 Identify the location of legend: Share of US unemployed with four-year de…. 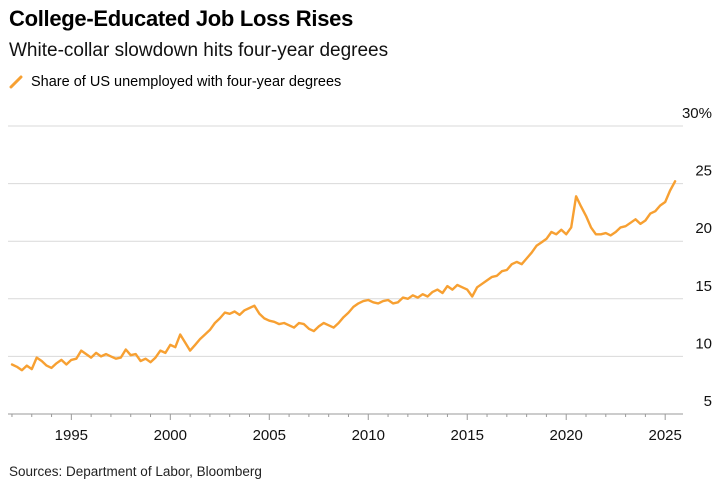
(175, 82).